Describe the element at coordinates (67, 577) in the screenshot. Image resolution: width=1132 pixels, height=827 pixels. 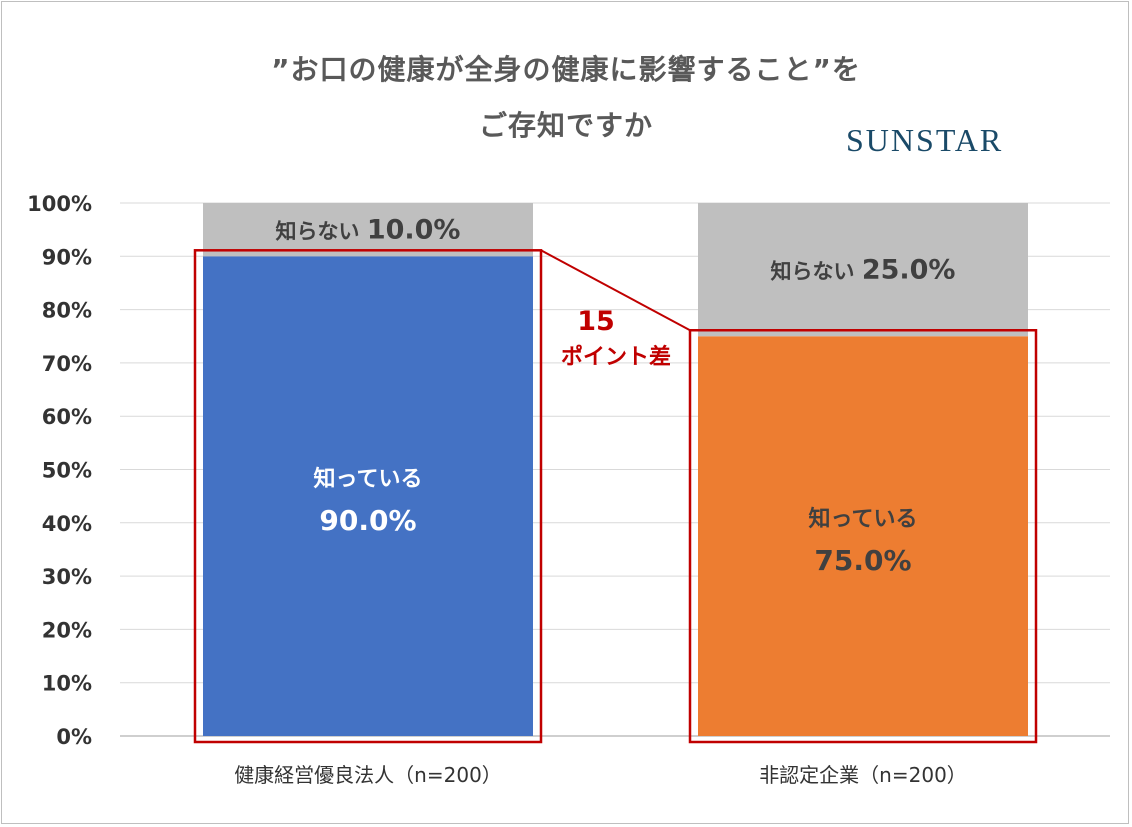
I see `y-tick-label: 30%` at that location.